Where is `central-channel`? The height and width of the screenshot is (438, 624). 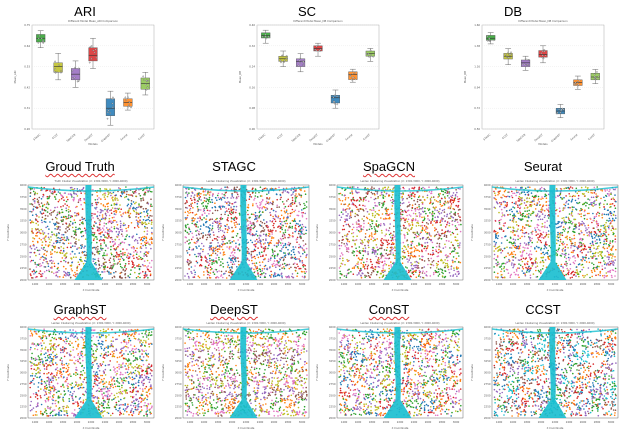 central-channel is located at coordinates (552, 372).